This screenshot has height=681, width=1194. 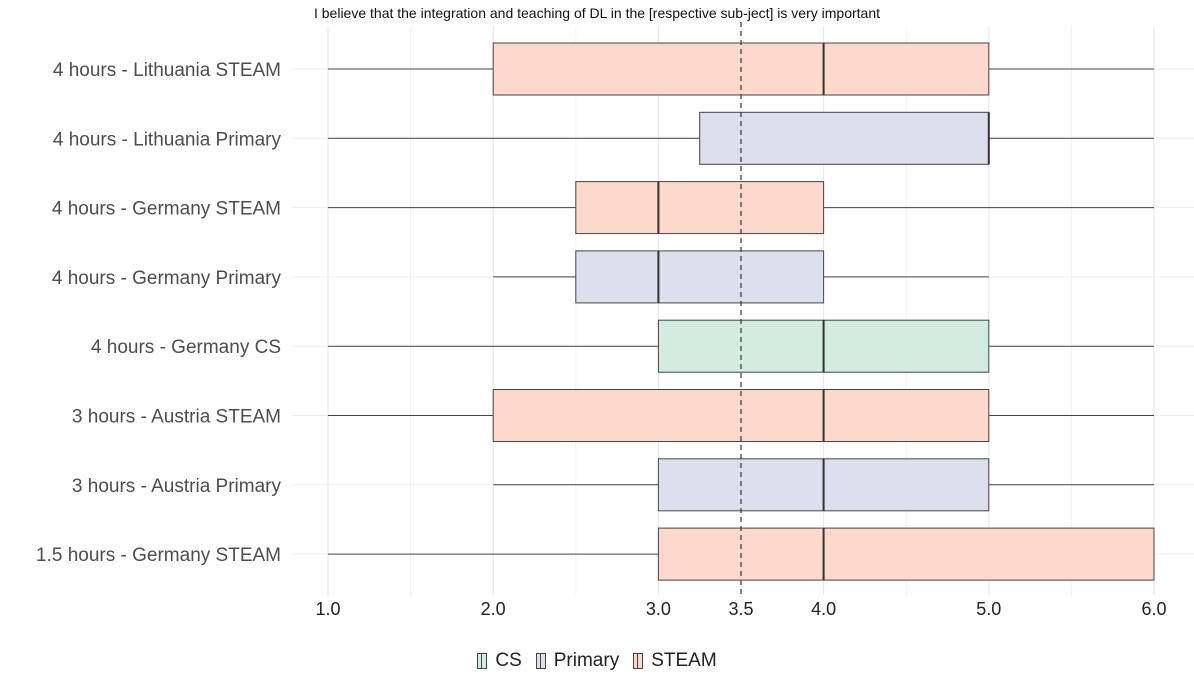 What do you see at coordinates (166, 209) in the screenshot?
I see `category-label: 4 hours - Germany STEAM` at bounding box center [166, 209].